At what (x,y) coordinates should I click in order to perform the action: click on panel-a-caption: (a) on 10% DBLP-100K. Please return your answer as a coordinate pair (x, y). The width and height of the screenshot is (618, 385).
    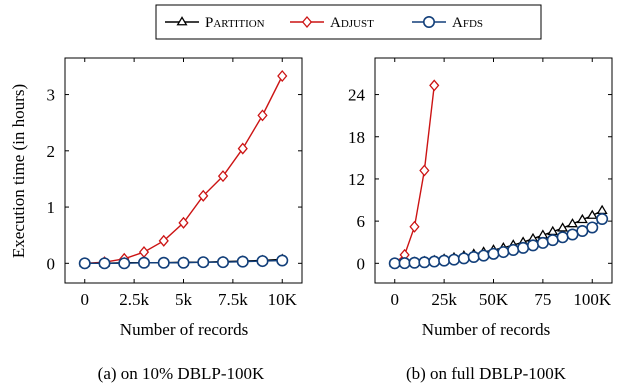
    Looking at the image, I should click on (181, 373).